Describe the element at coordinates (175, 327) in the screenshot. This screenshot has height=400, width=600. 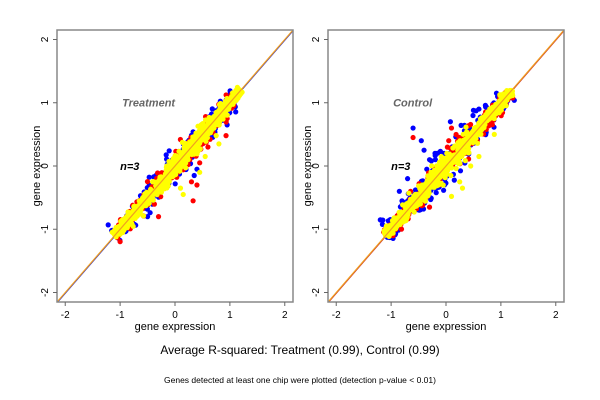
I see `x-axis-label: gene expression` at that location.